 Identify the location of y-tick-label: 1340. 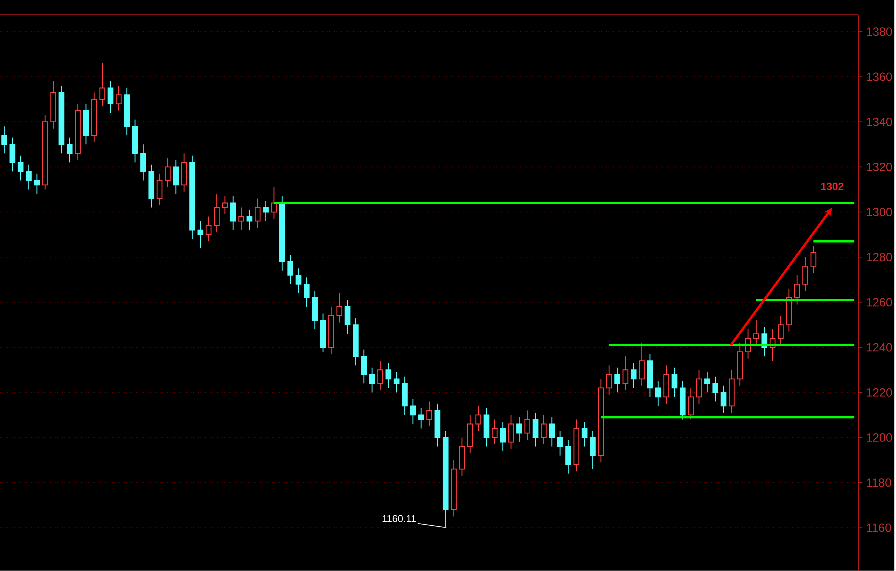
(879, 122).